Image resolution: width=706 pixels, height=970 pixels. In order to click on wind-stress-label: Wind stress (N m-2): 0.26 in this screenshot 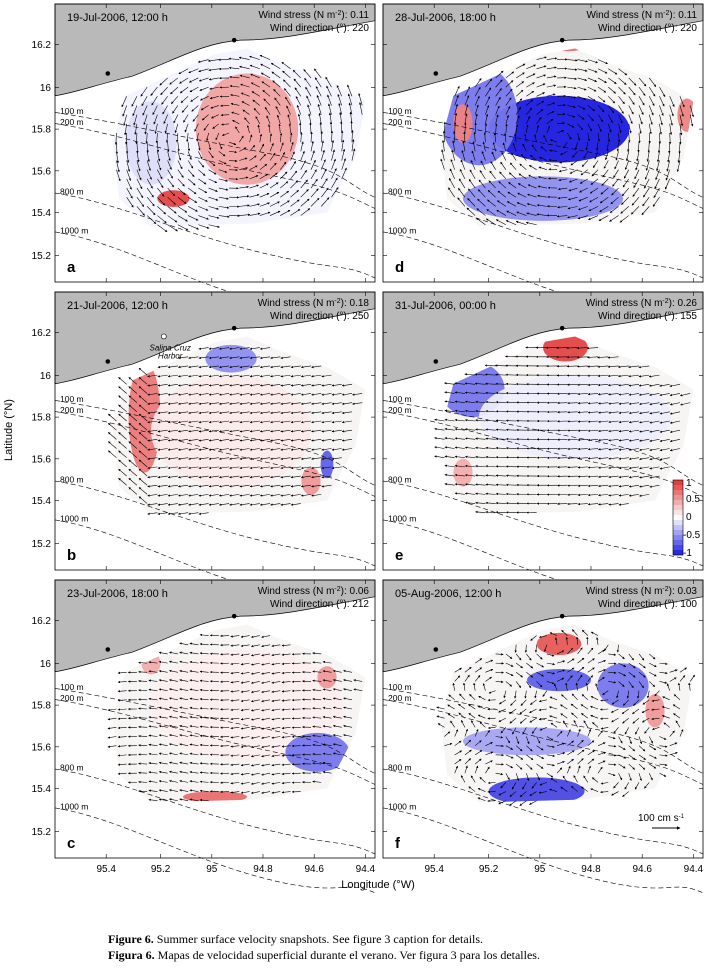, I will do `click(642, 303)`.